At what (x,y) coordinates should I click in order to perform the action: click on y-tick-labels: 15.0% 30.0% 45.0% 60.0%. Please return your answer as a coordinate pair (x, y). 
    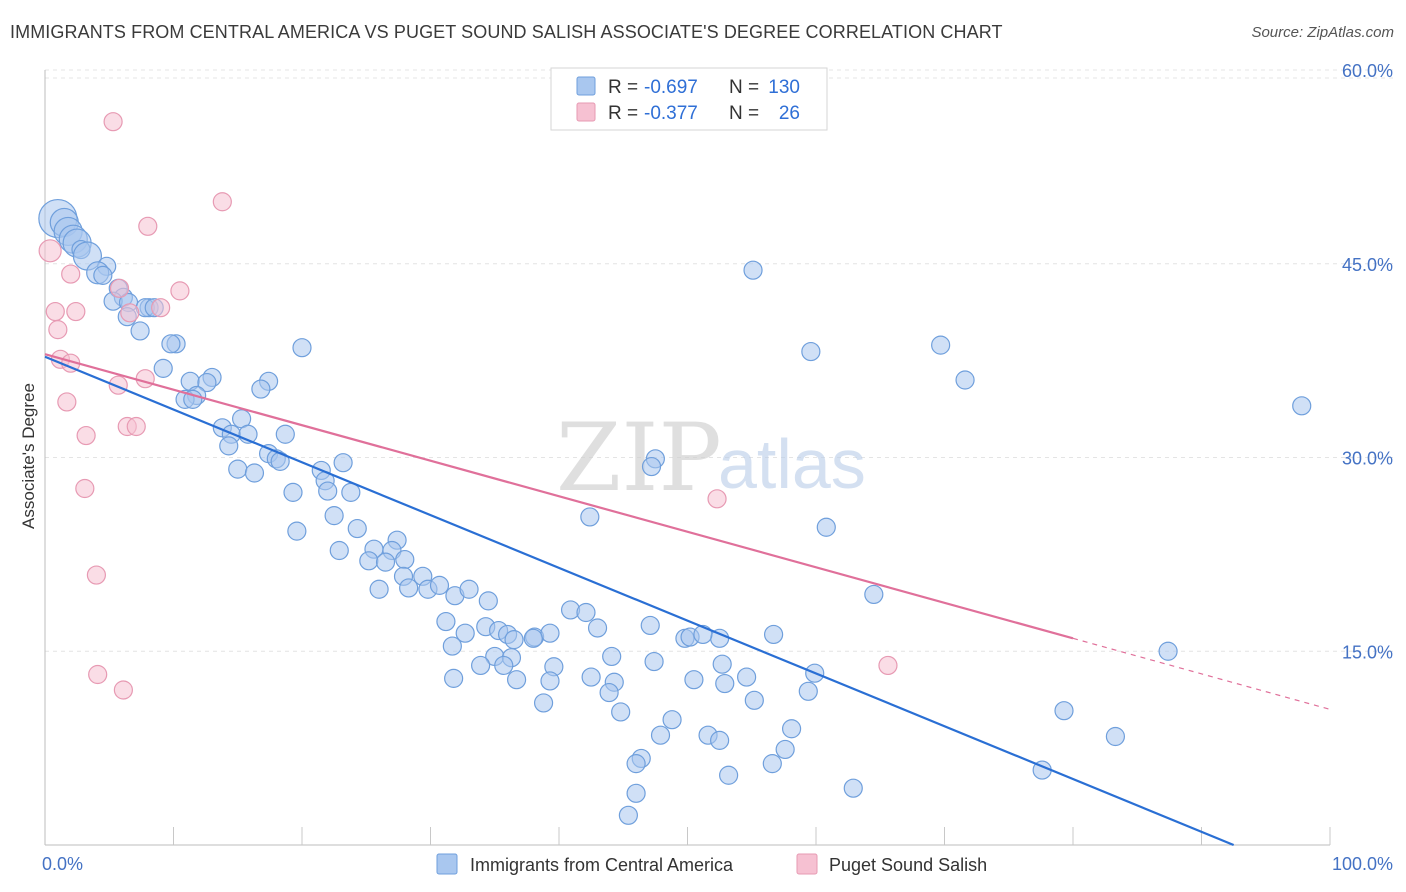
    Looking at the image, I should click on (1367, 361).